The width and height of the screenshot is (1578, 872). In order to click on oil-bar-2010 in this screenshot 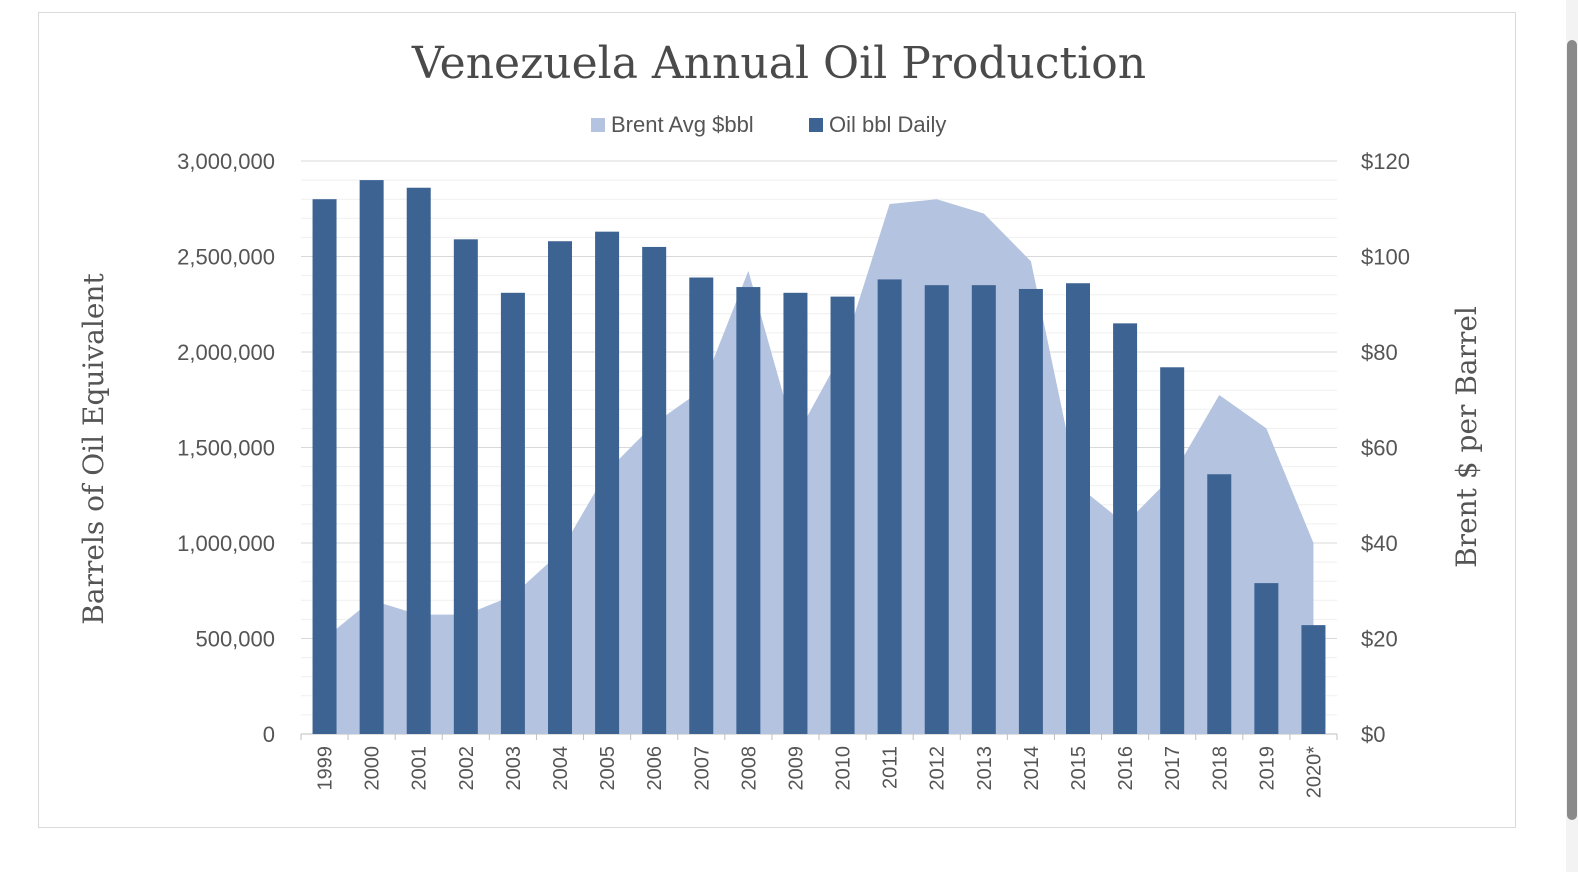, I will do `click(842, 515)`.